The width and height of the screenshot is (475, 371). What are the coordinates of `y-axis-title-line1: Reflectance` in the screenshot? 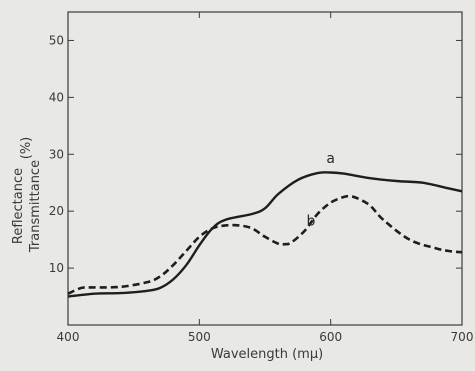 It's located at (18, 206).